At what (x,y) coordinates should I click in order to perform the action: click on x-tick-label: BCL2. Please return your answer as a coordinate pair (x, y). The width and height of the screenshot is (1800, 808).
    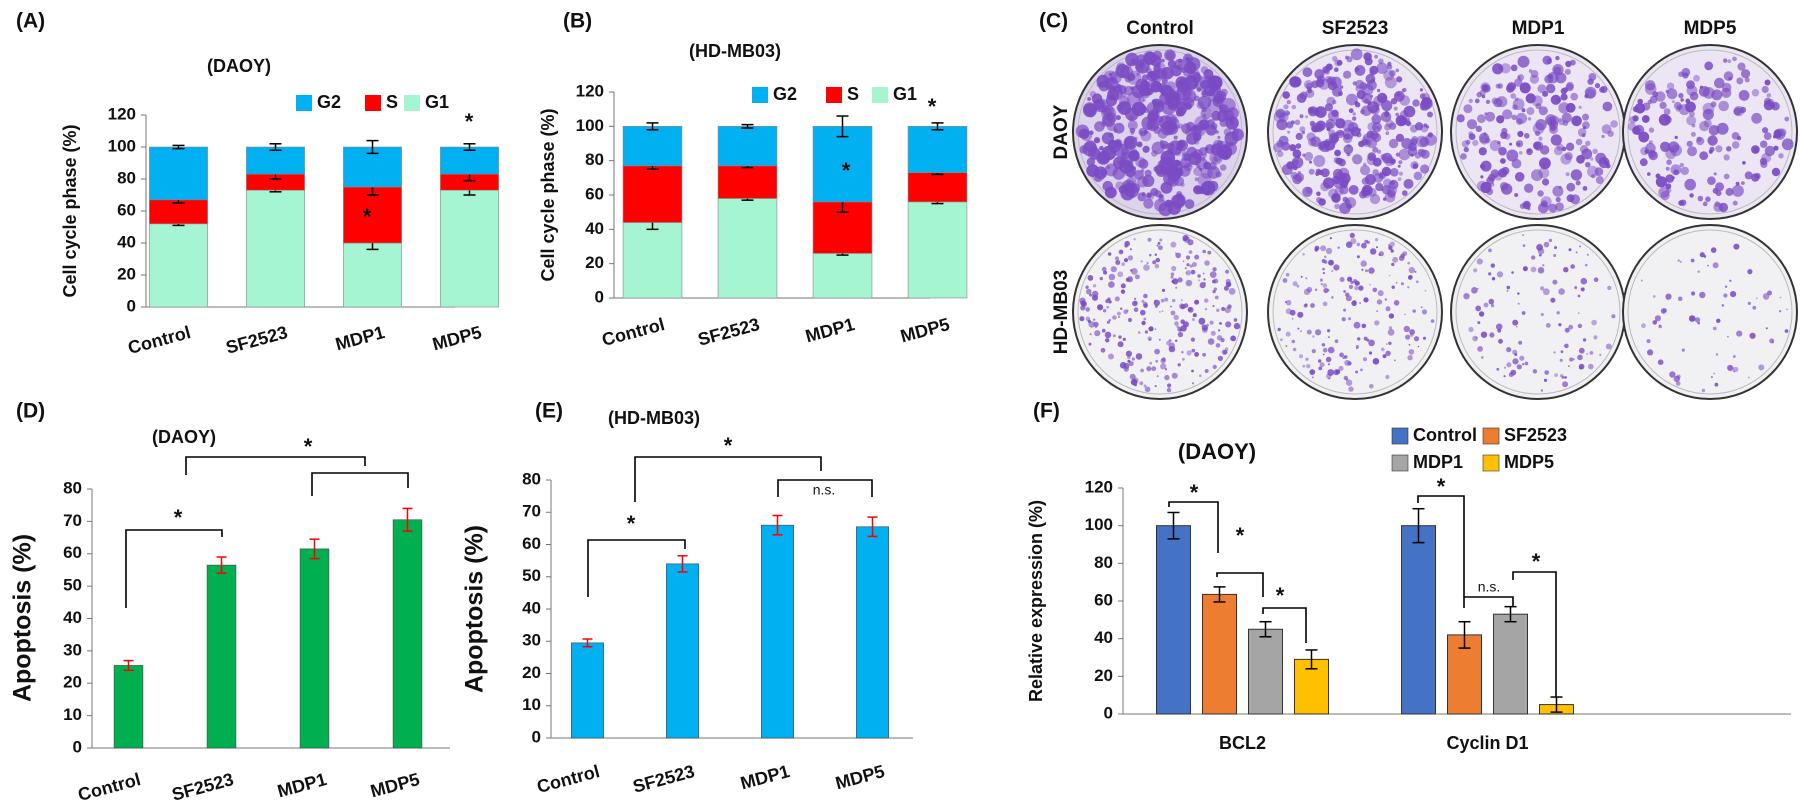
    Looking at the image, I should click on (1242, 743).